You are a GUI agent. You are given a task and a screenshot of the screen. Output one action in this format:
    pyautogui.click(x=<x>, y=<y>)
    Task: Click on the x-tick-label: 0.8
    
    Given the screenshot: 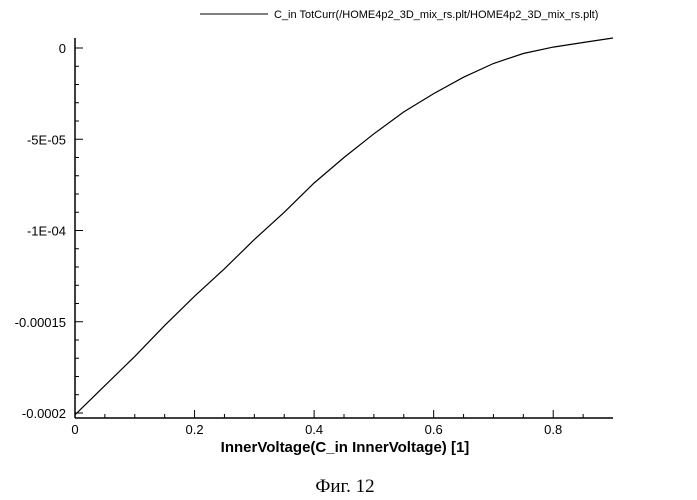 What is the action you would take?
    pyautogui.click(x=553, y=429)
    